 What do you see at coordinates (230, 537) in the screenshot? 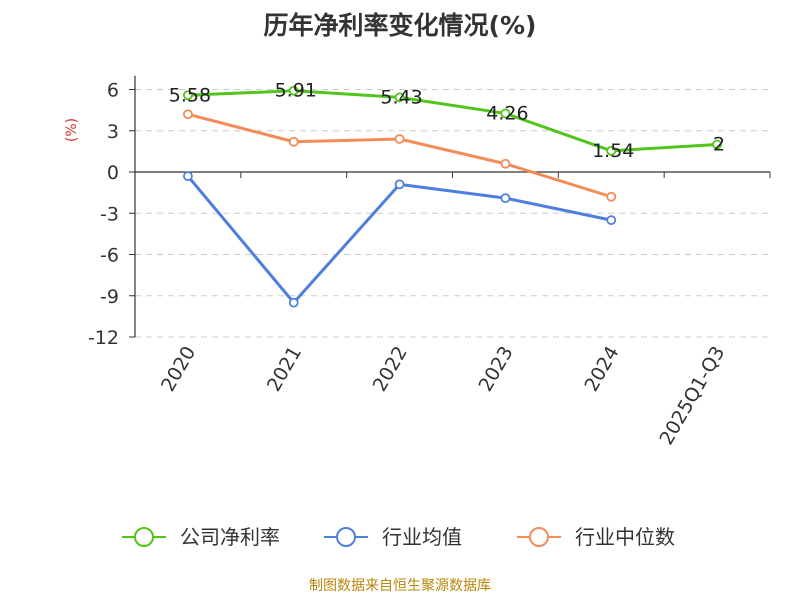
I see `legend-label: 公司净利率` at bounding box center [230, 537].